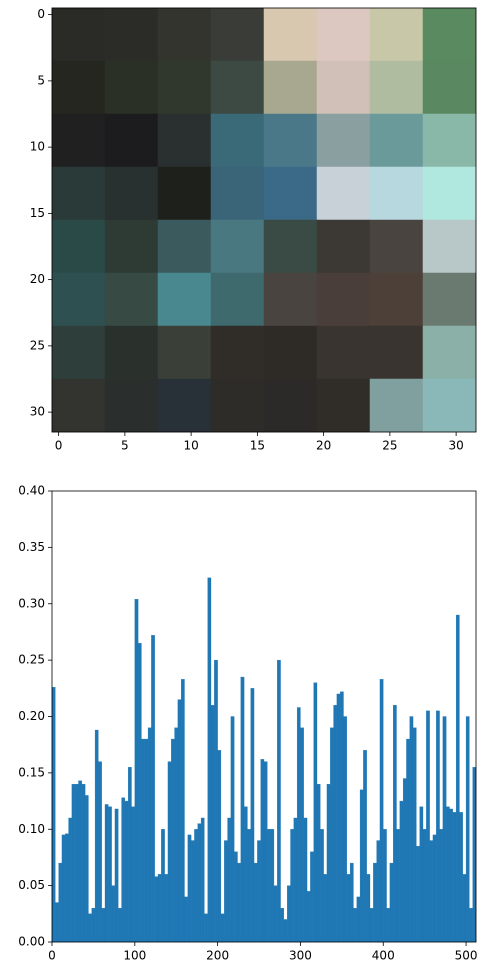 The height and width of the screenshot is (976, 489). What do you see at coordinates (389, 446) in the screenshot?
I see `x-tick-label: 25` at bounding box center [389, 446].